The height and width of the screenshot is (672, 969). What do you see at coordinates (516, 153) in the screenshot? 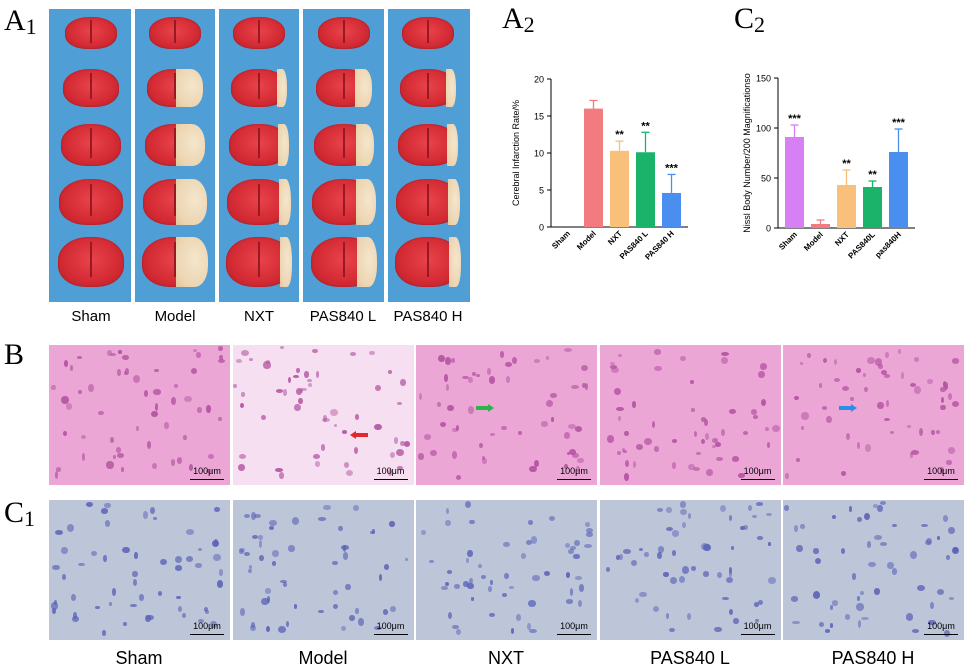
I see `y-axis-label: Cerebral Infarction Rate/%` at bounding box center [516, 153].